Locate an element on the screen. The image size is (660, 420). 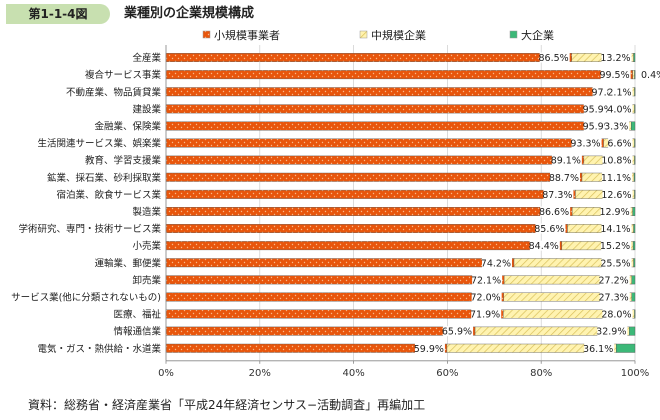
value-label-small: 84.4% is located at coordinates (544, 246).